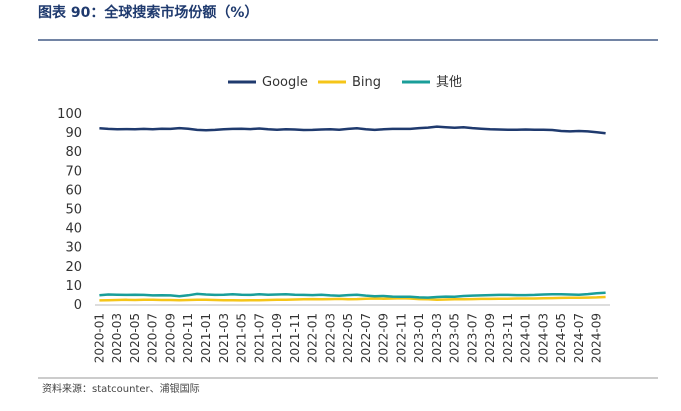 The width and height of the screenshot is (681, 411). What do you see at coordinates (153, 338) in the screenshot?
I see `x-tick-label: 2020-07` at bounding box center [153, 338].